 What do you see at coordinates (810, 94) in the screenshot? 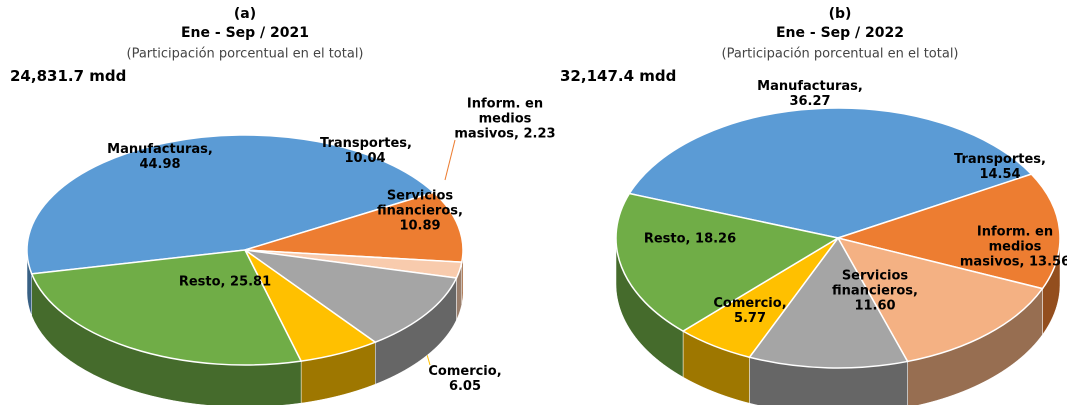
I see `data-label: Manufacturas, 36.27` at bounding box center [810, 94].